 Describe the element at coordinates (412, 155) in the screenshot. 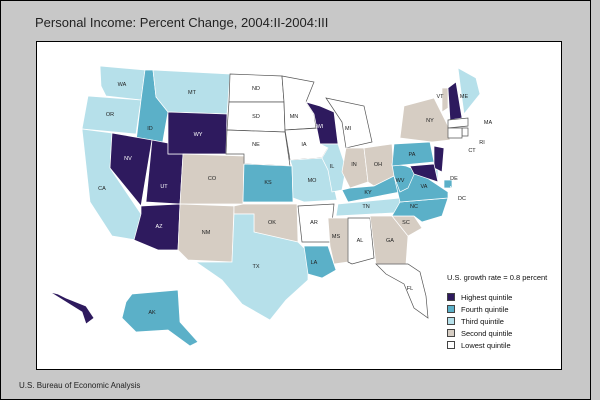

I see `state-label: PA` at that location.